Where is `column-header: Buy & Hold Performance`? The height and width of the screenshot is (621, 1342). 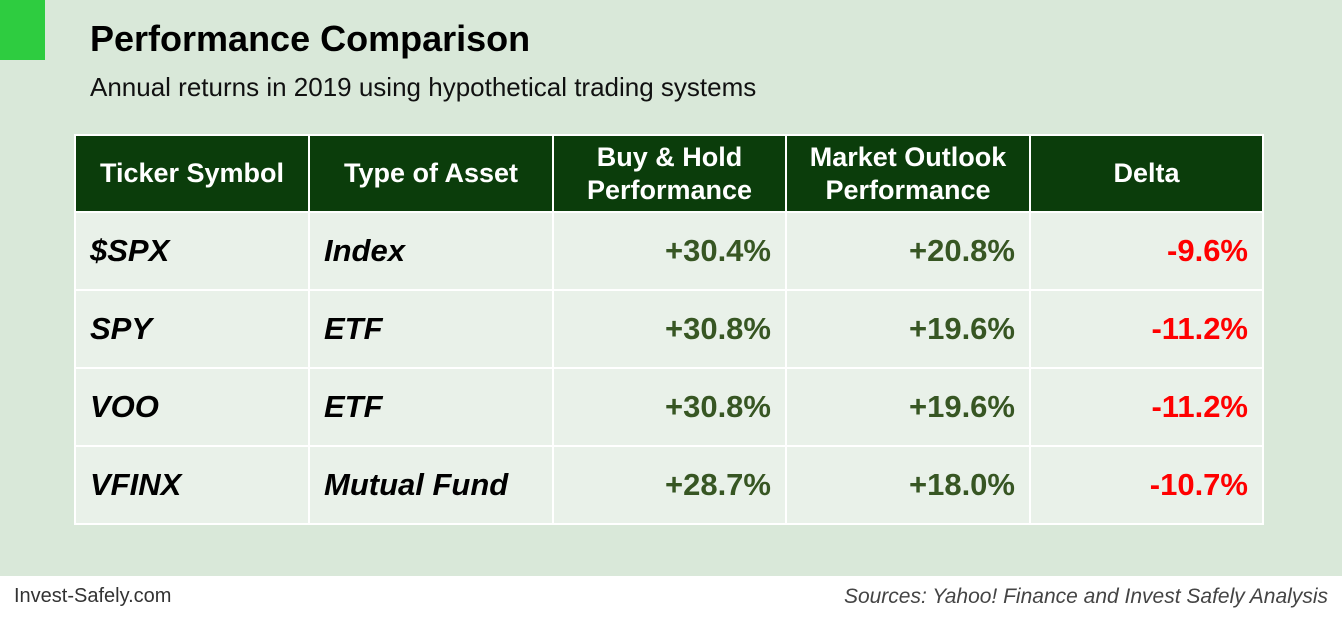 column-header: Buy & Hold Performance is located at coordinates (669, 173).